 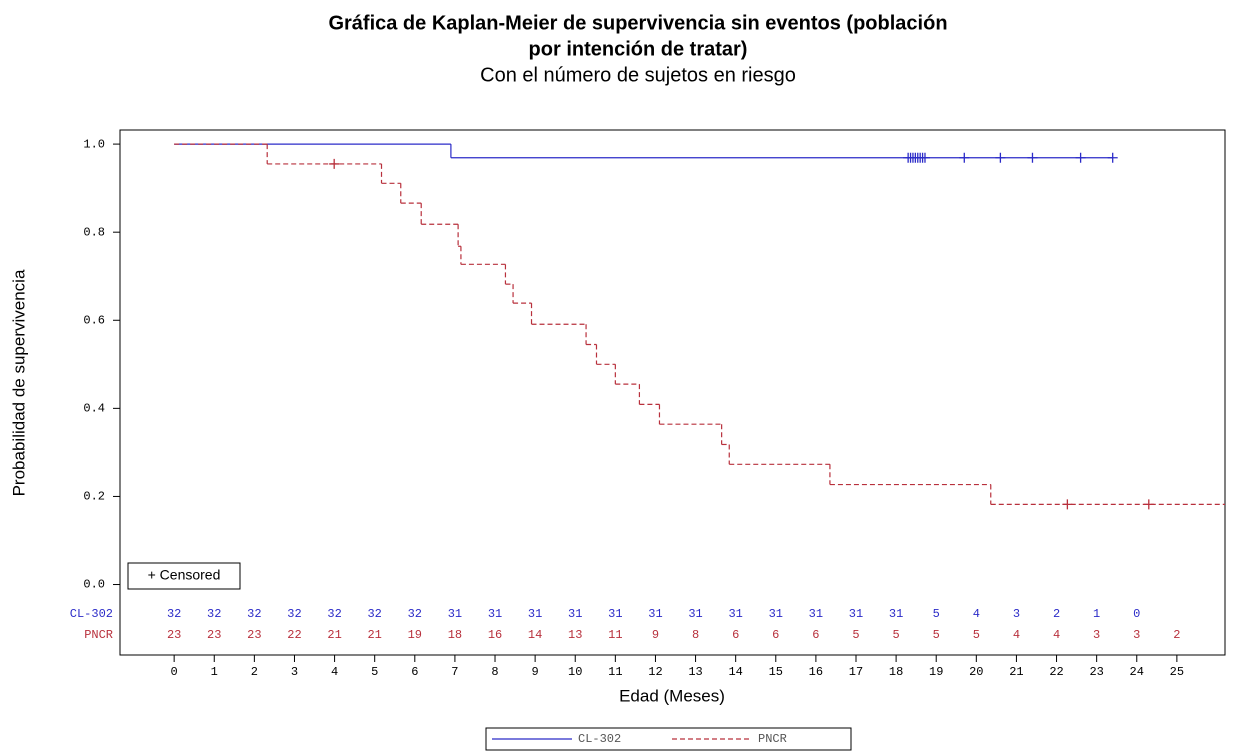 What do you see at coordinates (214, 672) in the screenshot?
I see `x-tick-label: 1` at bounding box center [214, 672].